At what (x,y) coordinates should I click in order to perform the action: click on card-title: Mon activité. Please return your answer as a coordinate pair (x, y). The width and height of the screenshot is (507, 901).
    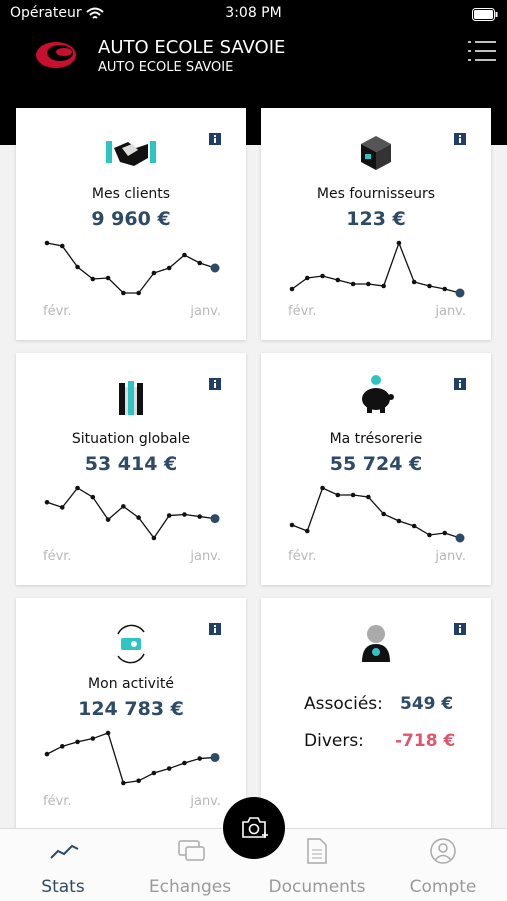
    Looking at the image, I should click on (131, 684).